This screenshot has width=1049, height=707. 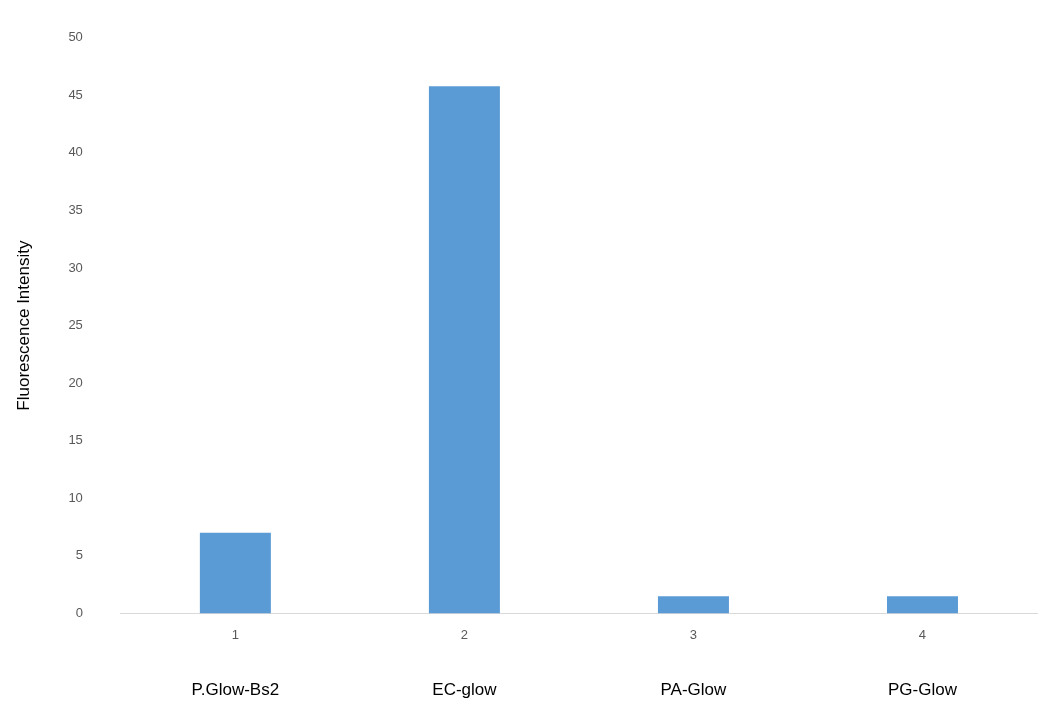 I want to click on y-tick-label: 5, so click(x=79, y=555).